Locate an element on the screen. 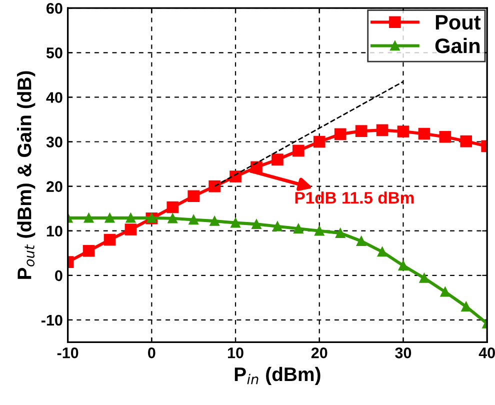 The image size is (495, 405). y-tick-label: 0 is located at coordinates (58, 276).